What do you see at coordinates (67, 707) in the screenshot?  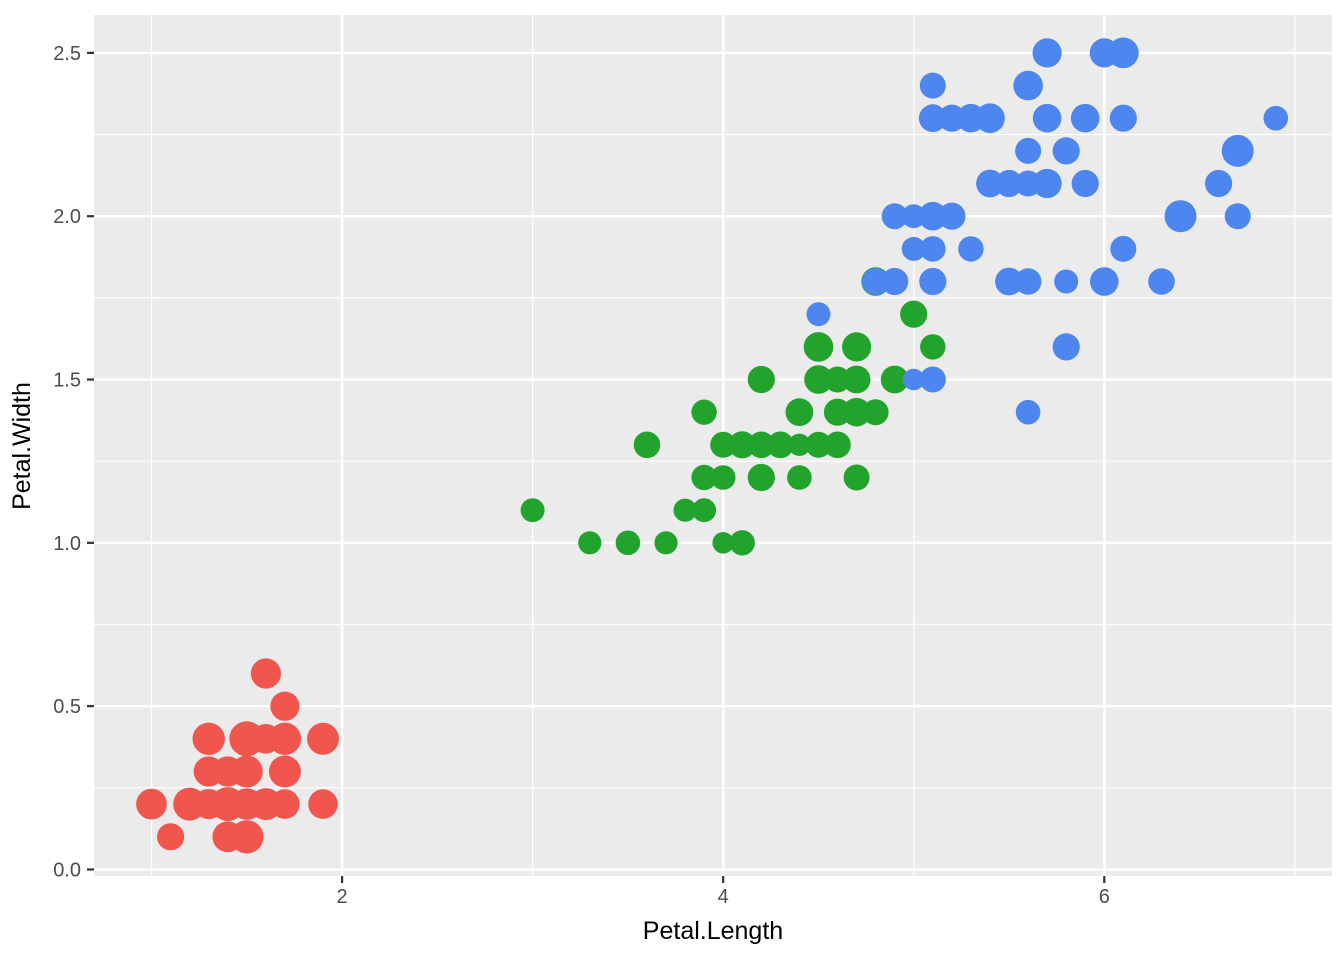 I see `y-tick-label: 0.5` at bounding box center [67, 707].